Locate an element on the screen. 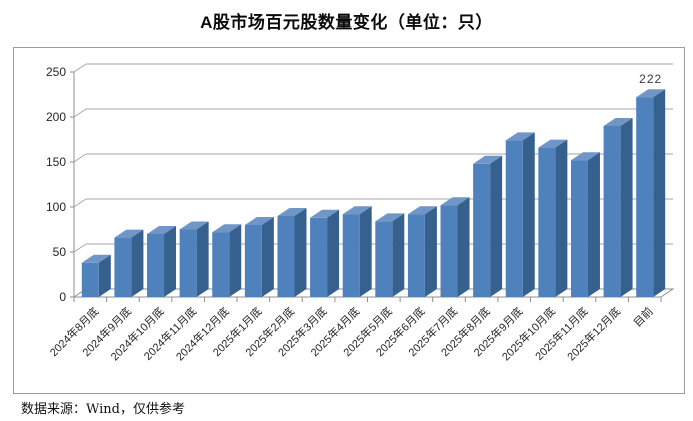  x-axis-label: 目前 is located at coordinates (642, 316).